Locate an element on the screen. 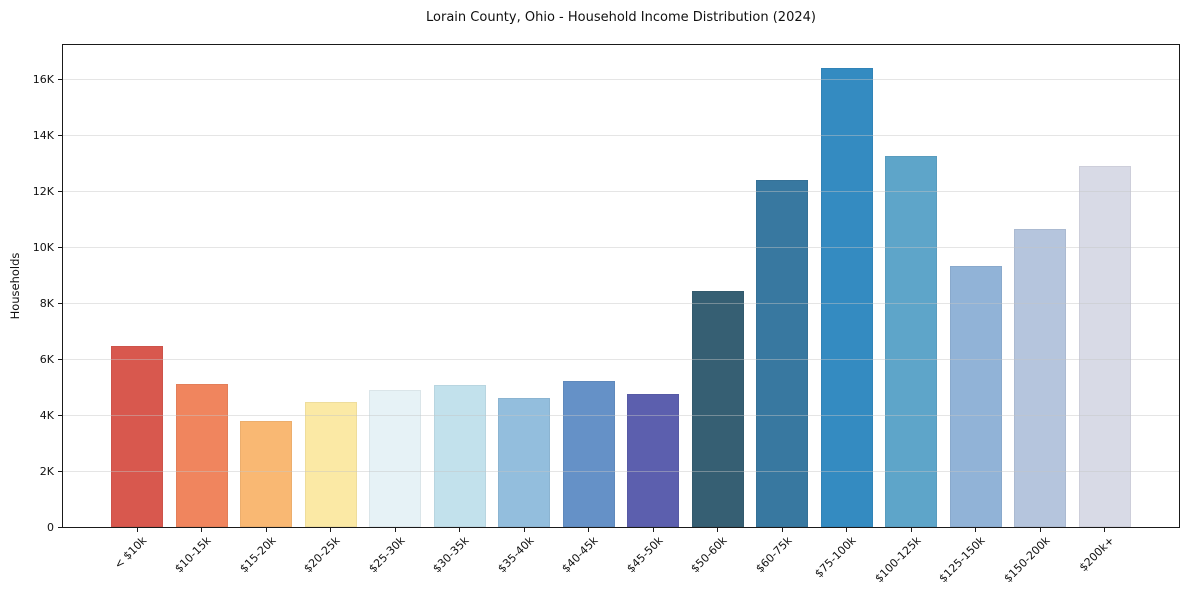  x-tick-label: $30-35k is located at coordinates (451, 555).